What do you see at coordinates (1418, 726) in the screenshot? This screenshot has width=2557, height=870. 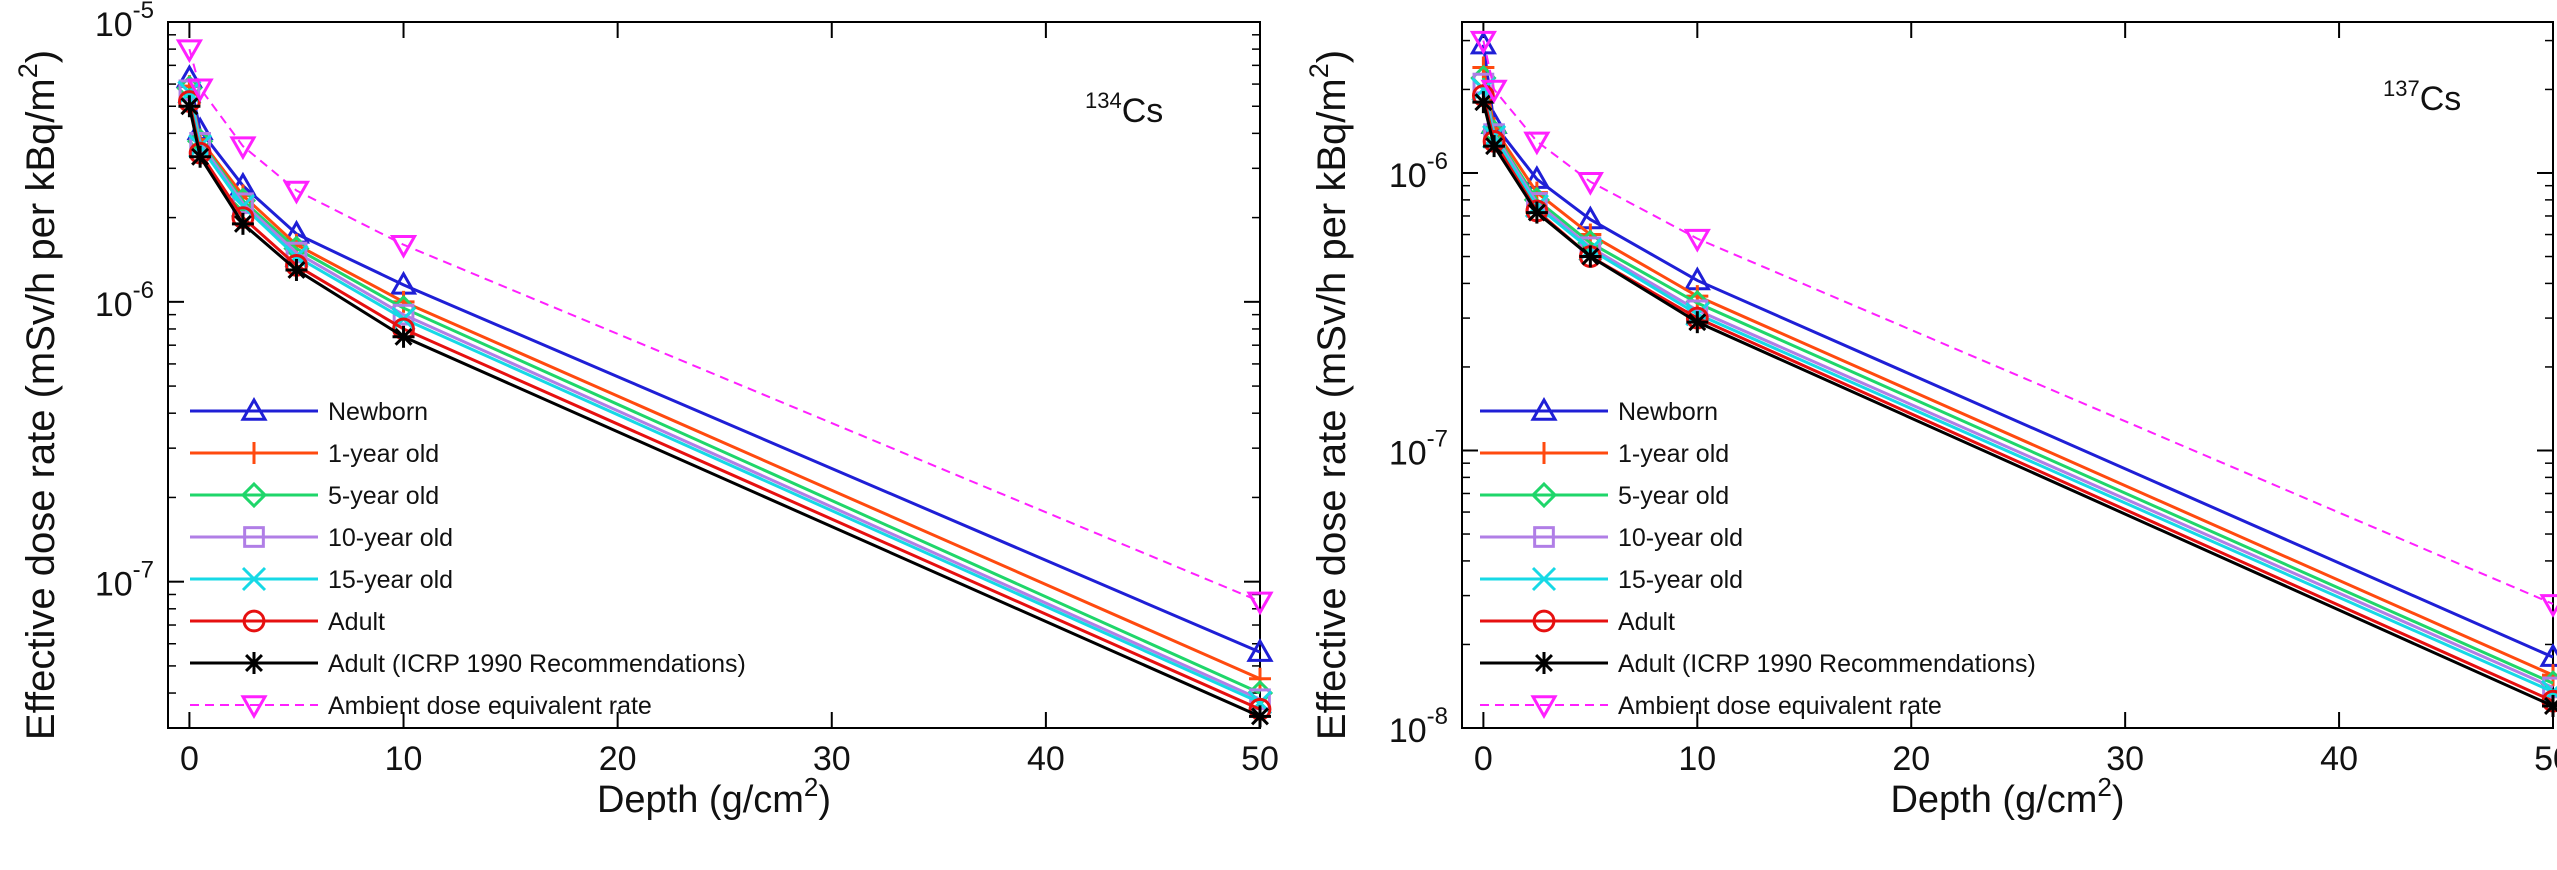 I see `y-tick-label: 10⁻⁸` at bounding box center [1418, 726].